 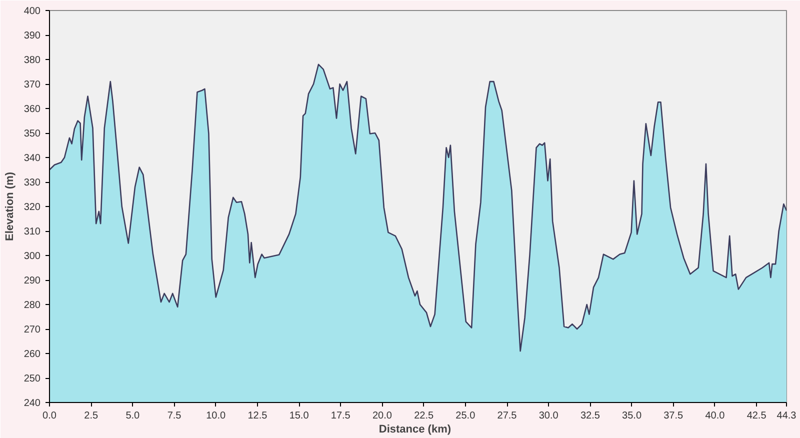 I want to click on y-tick-label: 390, so click(x=32, y=36).